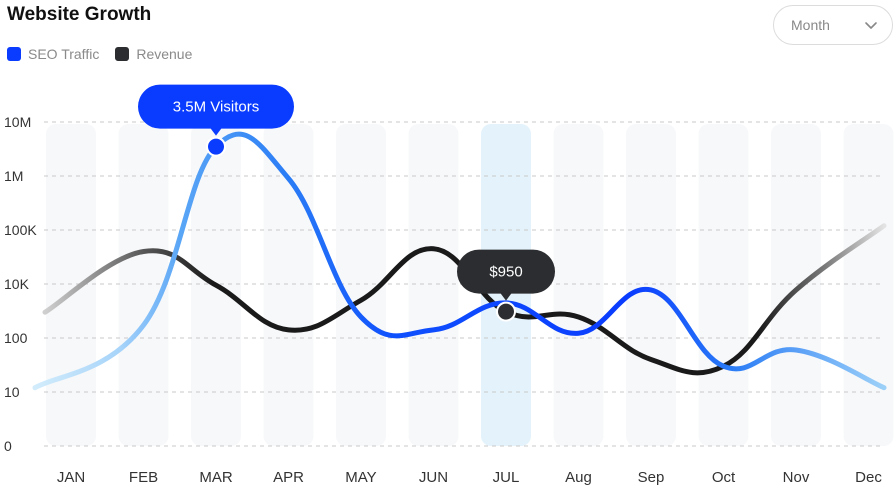  I want to click on x-tick-label: Nov, so click(796, 477).